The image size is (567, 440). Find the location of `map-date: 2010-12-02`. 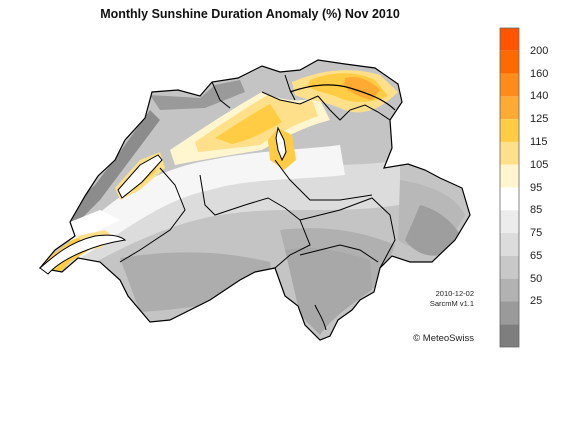

map-date: 2010-12-02 is located at coordinates (454, 293).